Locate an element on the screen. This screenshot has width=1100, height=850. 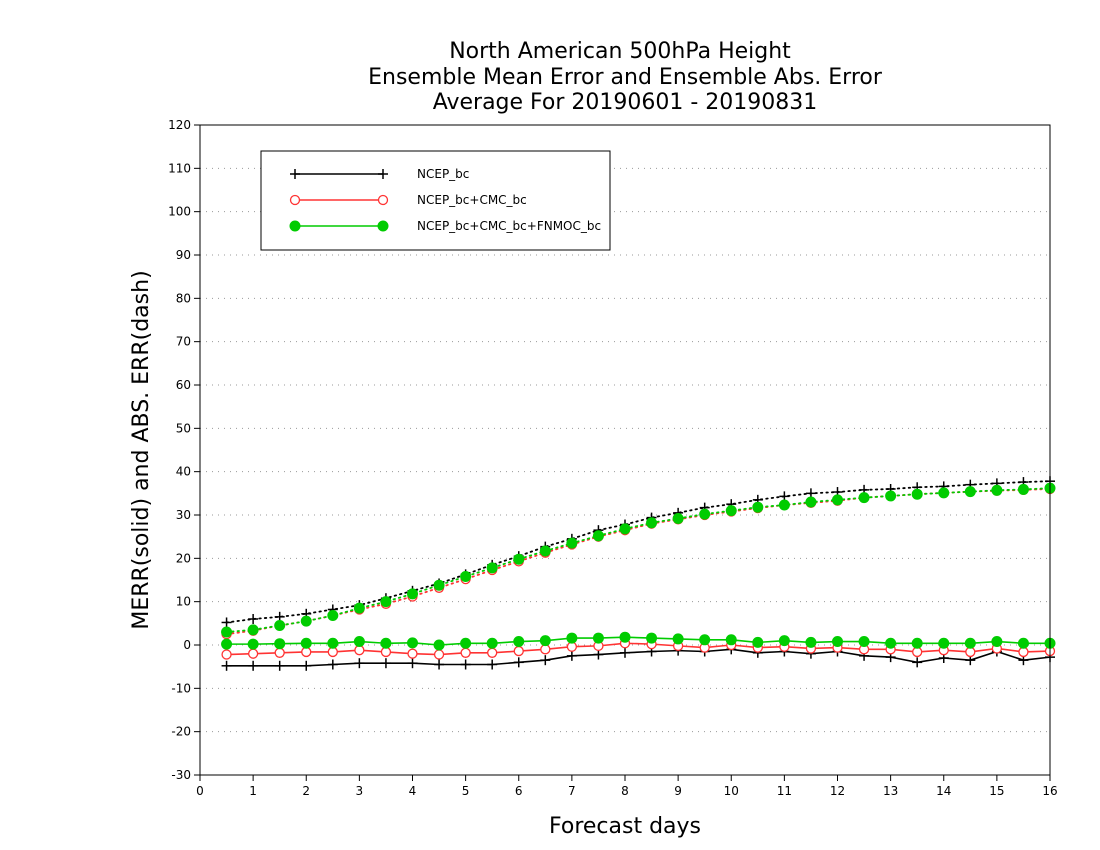
x-tick-label: 0 is located at coordinates (200, 791).